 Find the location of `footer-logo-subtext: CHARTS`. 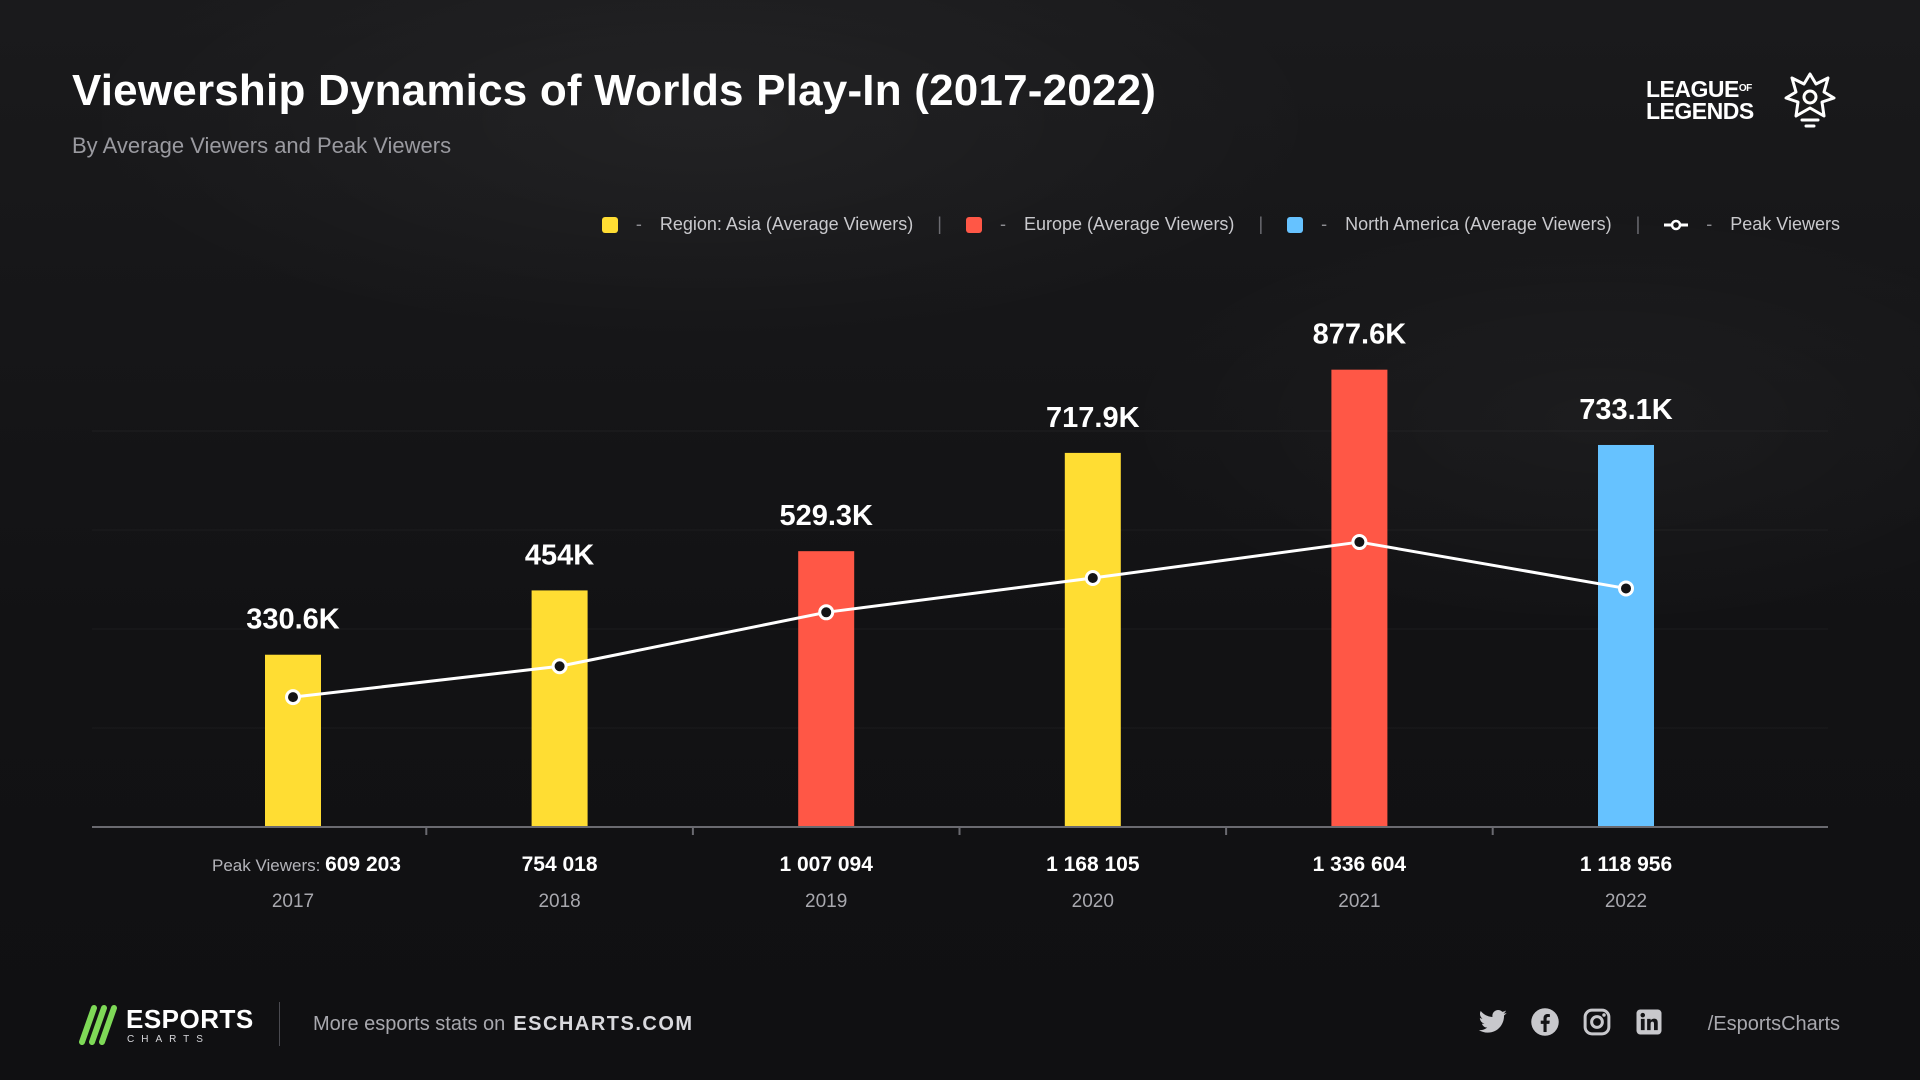

footer-logo-subtext: CHARTS is located at coordinates (168, 1039).